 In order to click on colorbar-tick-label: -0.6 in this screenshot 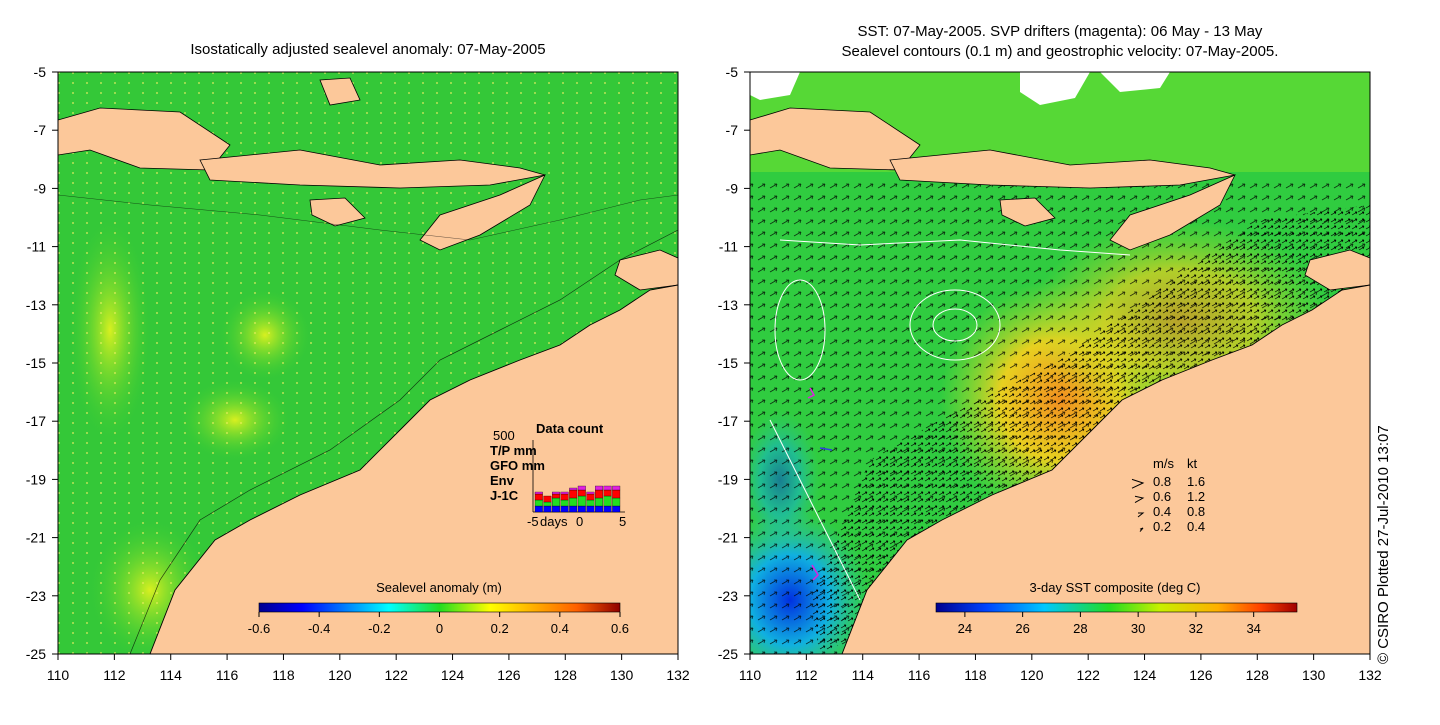, I will do `click(259, 628)`.